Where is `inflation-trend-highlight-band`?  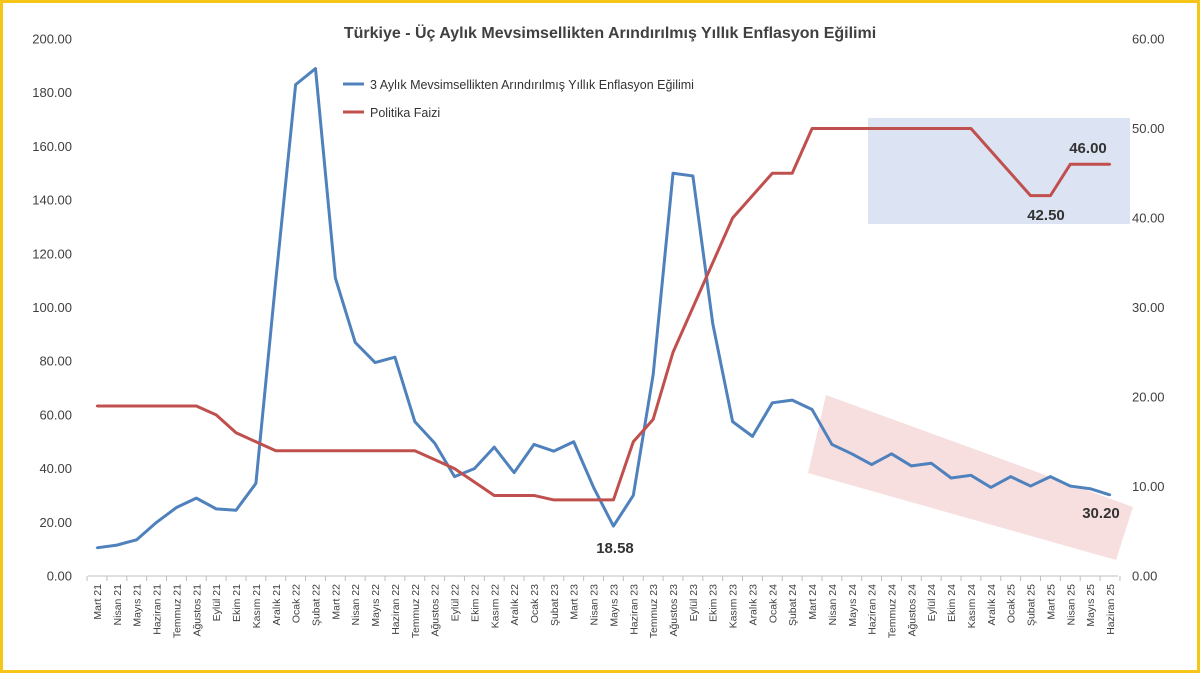 inflation-trend-highlight-band is located at coordinates (970, 477).